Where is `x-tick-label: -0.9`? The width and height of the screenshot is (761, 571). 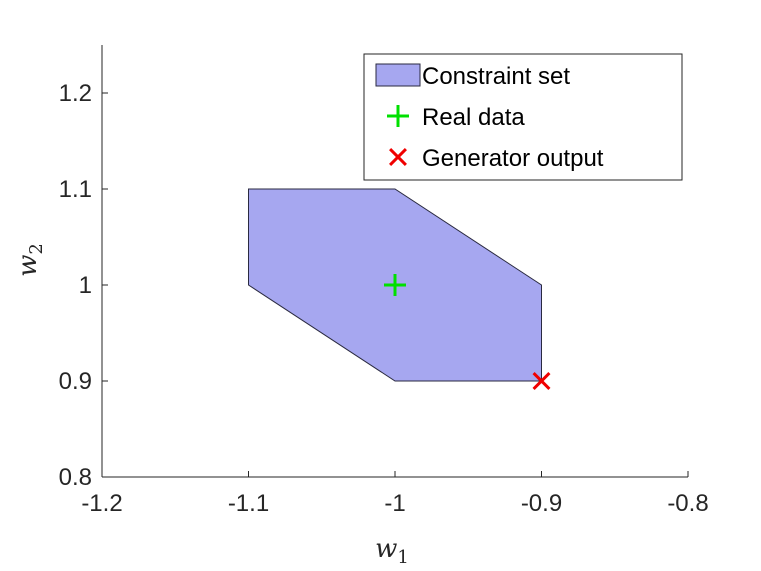 x-tick-label: -0.9 is located at coordinates (541, 503).